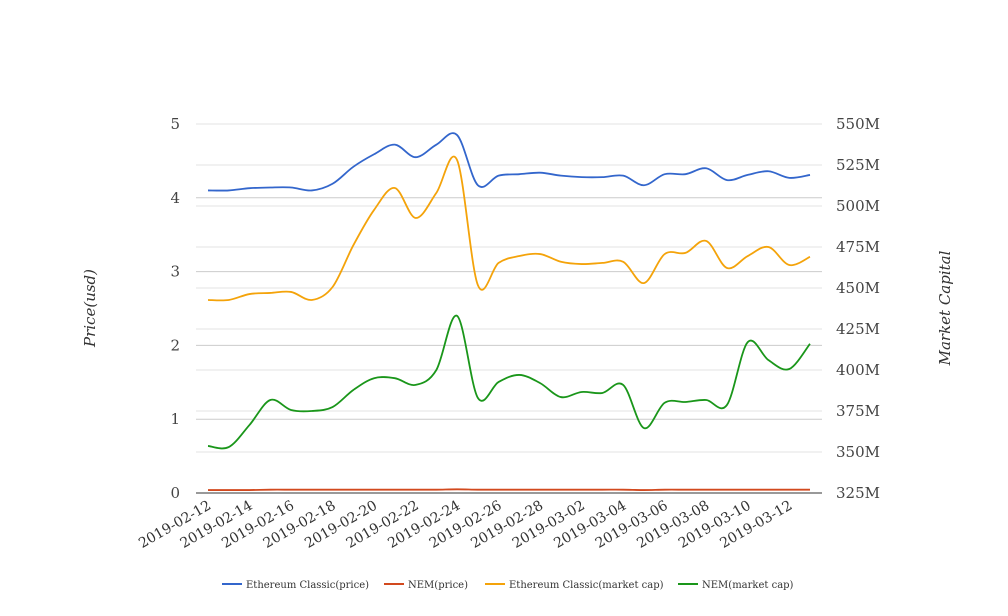 The width and height of the screenshot is (1008, 616). Describe the element at coordinates (90, 308) in the screenshot. I see `left-axis-label: Price(usd)` at that location.